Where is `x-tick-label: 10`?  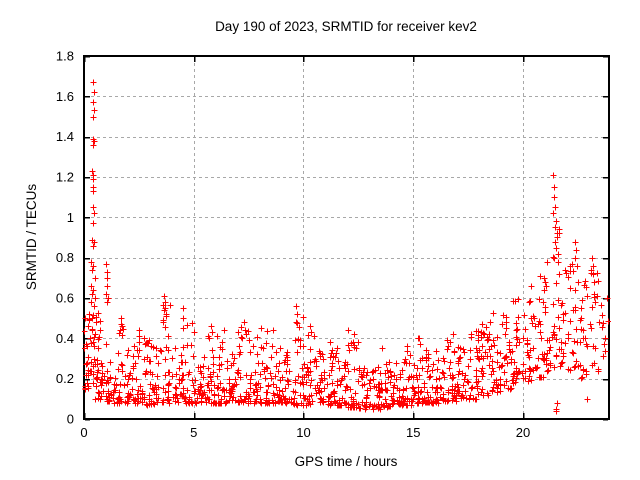
x-tick-label: 10 is located at coordinates (303, 432).